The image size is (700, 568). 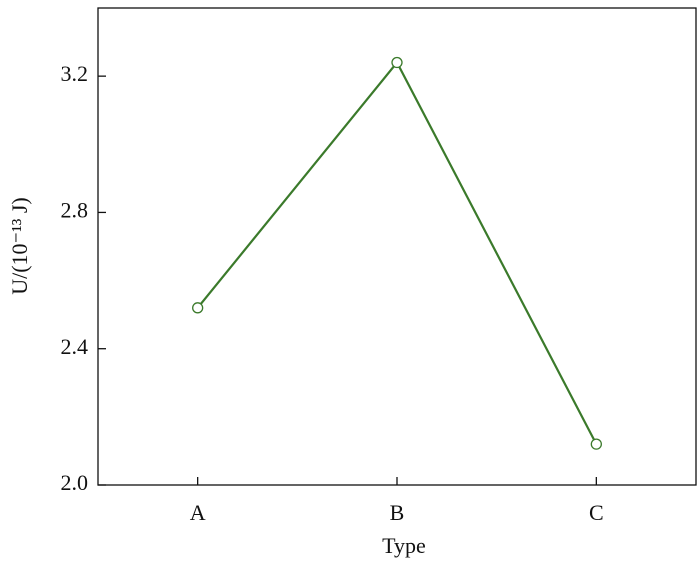 What do you see at coordinates (596, 512) in the screenshot?
I see `x-tick-label: C` at bounding box center [596, 512].